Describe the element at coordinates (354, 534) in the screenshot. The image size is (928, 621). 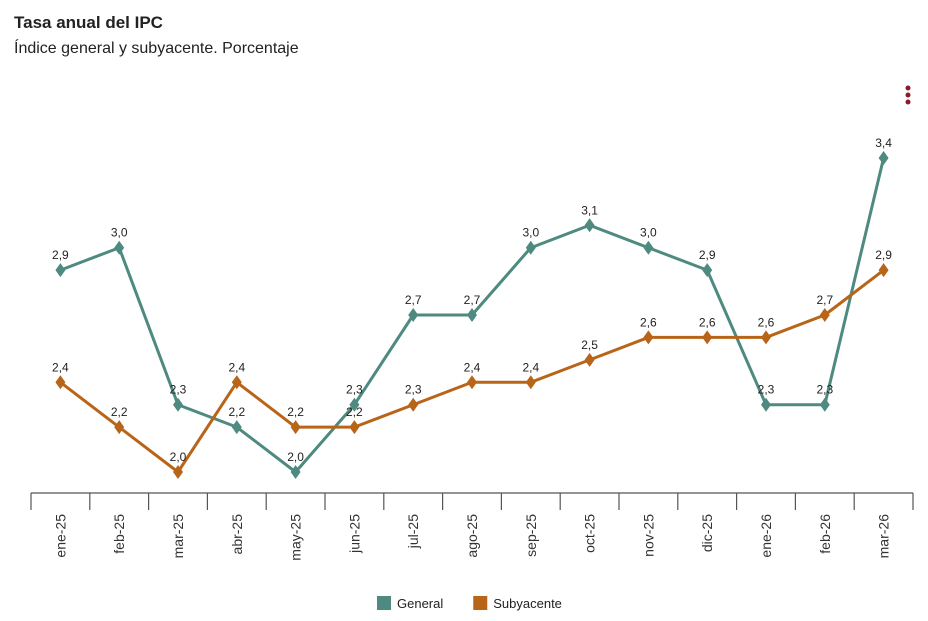
I see `x-tick-label: jun-25` at that location.